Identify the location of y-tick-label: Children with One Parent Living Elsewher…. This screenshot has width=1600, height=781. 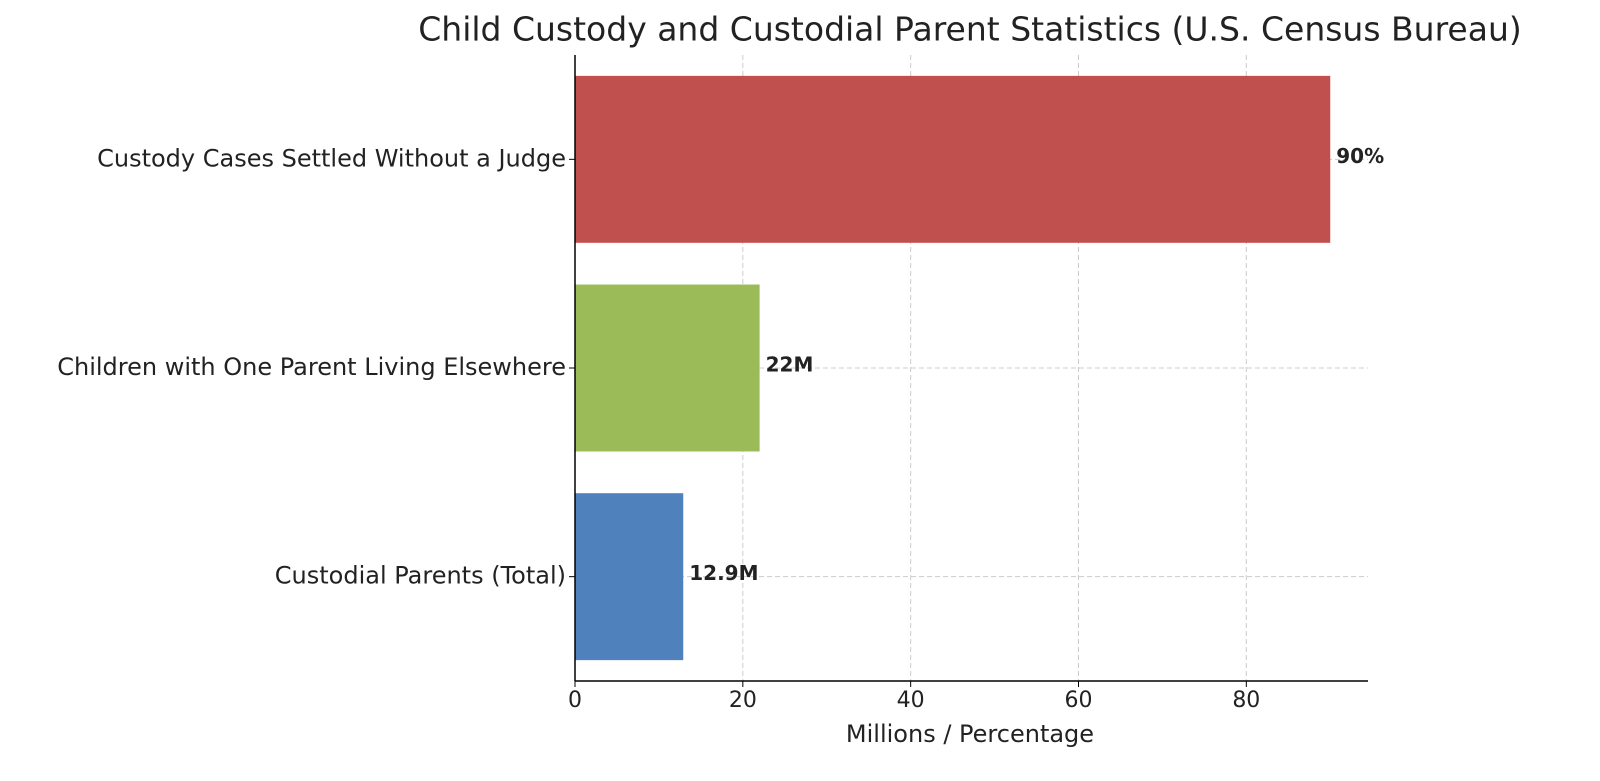
(311, 367).